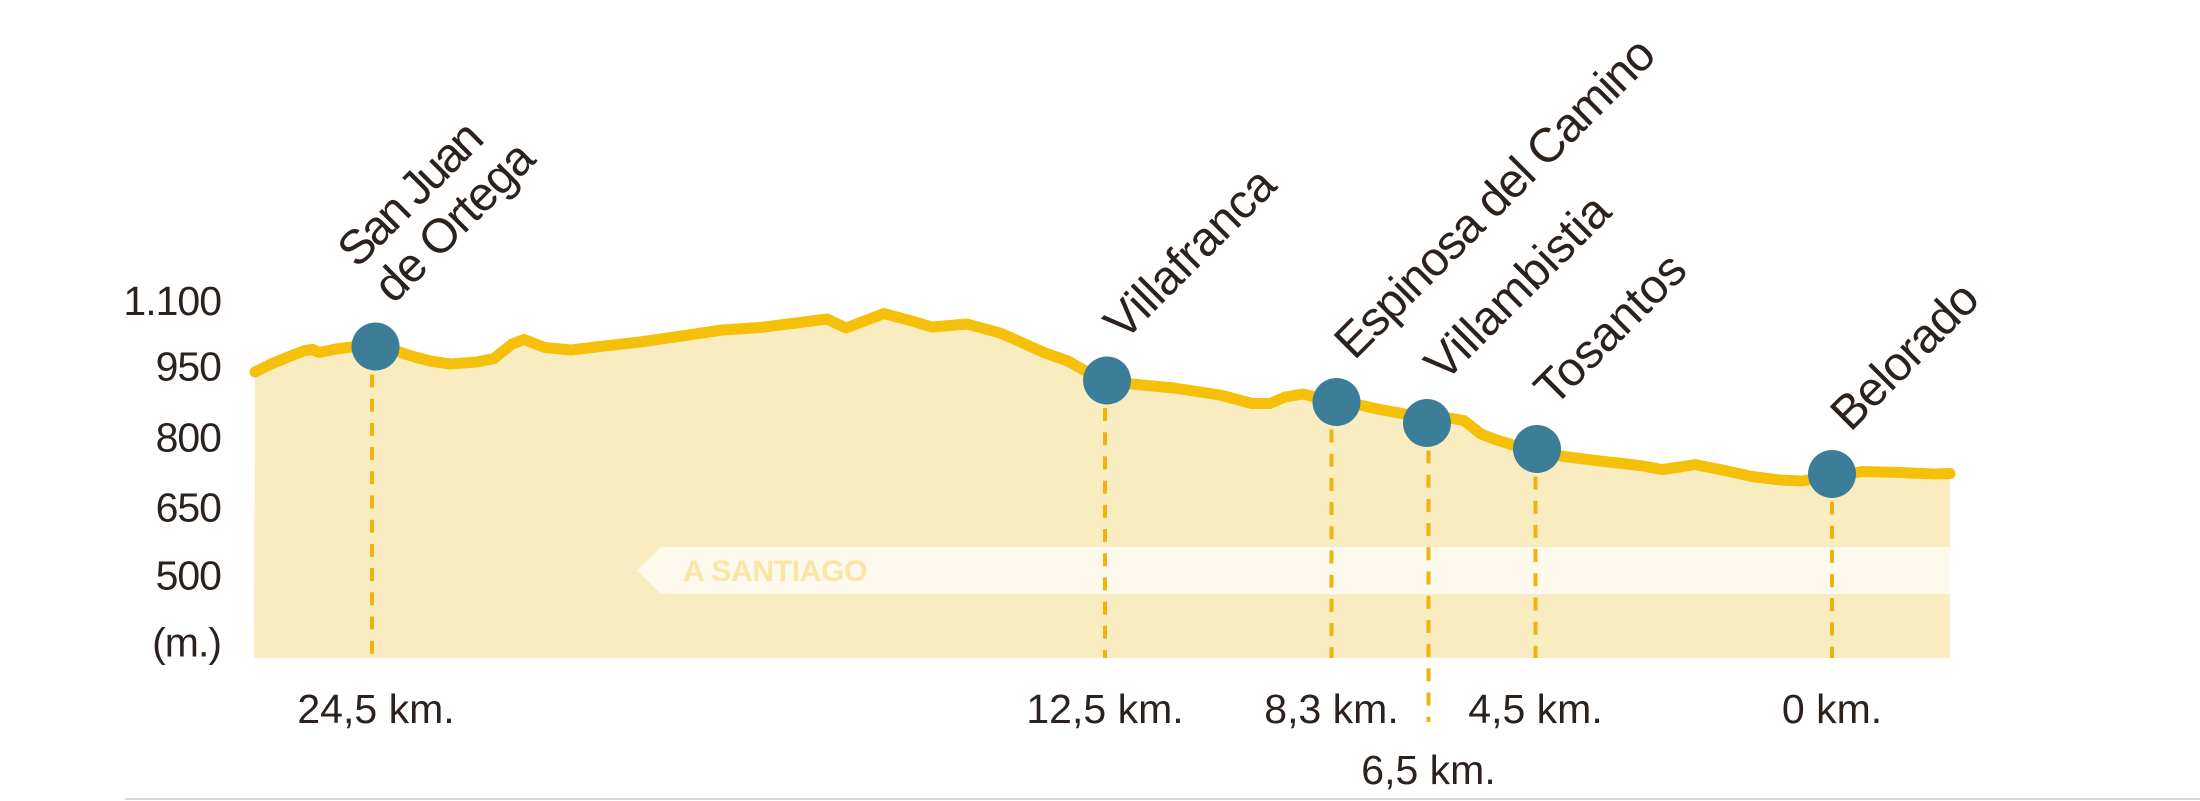 Image resolution: width=2200 pixels, height=801 pixels. I want to click on svg-text: 0 km., so click(1832, 709).